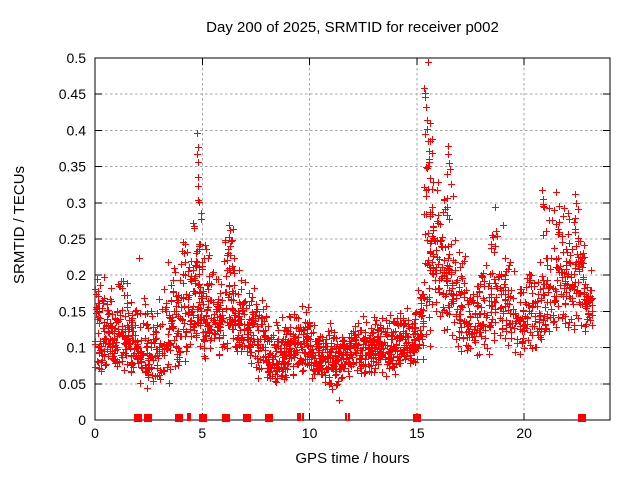  Describe the element at coordinates (417, 433) in the screenshot. I see `svg-text: 15` at that location.